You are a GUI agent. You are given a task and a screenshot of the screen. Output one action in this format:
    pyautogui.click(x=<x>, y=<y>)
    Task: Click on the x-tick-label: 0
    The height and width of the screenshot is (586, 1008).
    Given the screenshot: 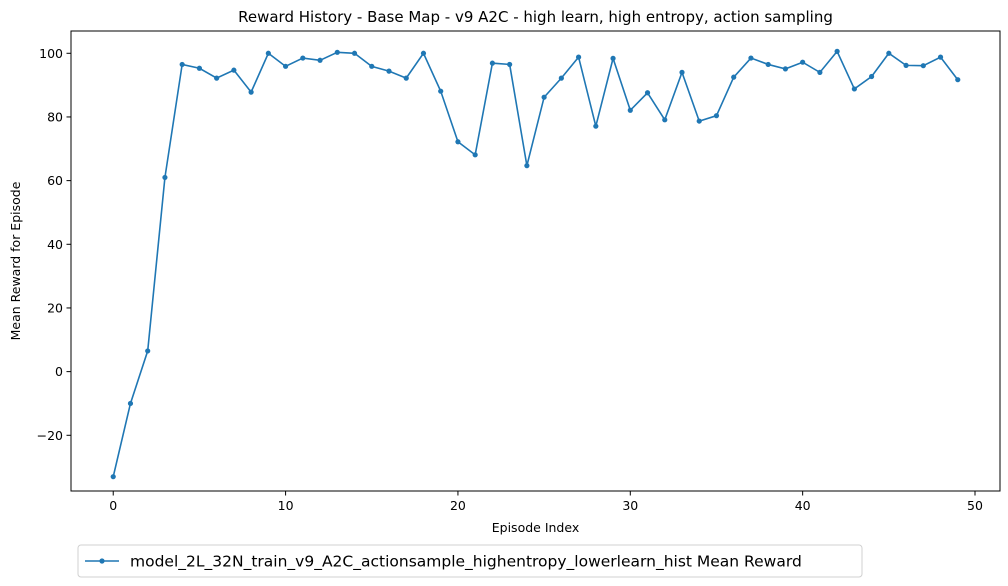 What is the action you would take?
    pyautogui.click(x=113, y=505)
    